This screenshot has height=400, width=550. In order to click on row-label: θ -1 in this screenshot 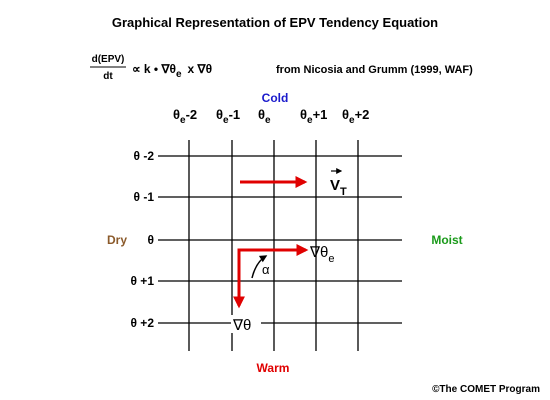, I will do `click(144, 197)`.